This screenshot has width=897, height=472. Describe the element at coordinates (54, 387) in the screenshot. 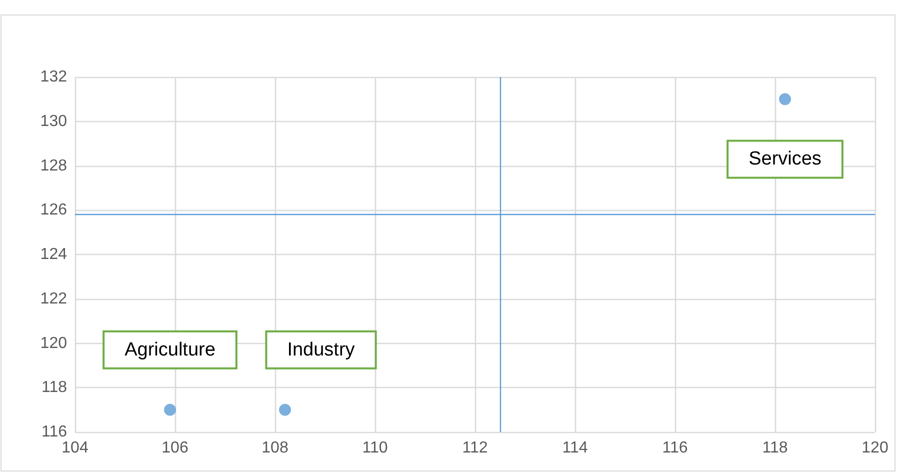

I see `y-tick-label: 118` at that location.